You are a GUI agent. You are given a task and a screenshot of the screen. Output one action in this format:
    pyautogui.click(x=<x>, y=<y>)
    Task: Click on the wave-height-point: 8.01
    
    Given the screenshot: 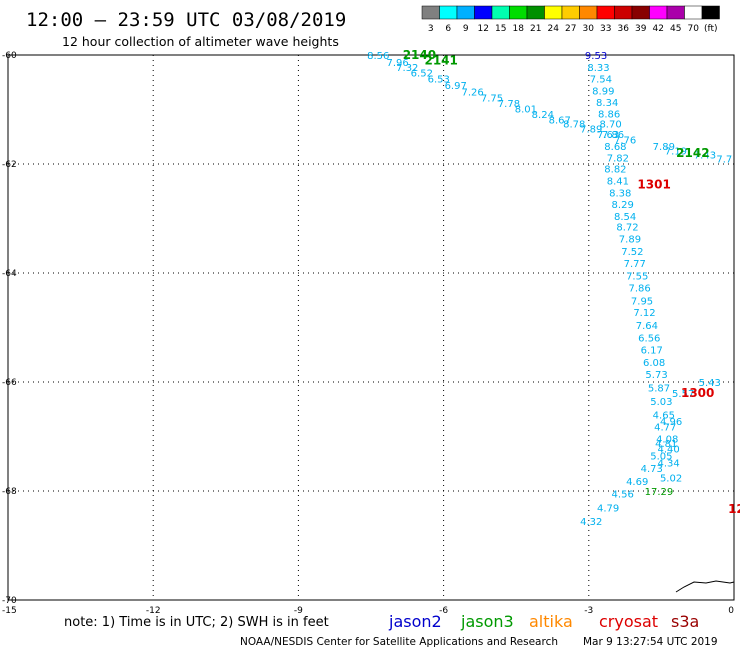 What is the action you would take?
    pyautogui.click(x=526, y=109)
    